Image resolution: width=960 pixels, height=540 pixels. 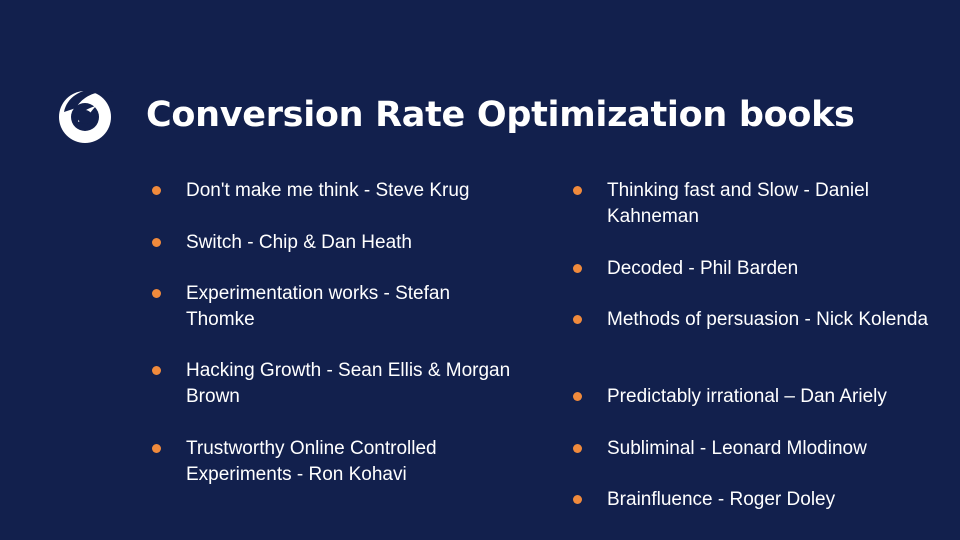 What do you see at coordinates (768, 319) in the screenshot?
I see `book-title: Methods of persuasion - Nick Kolenda` at bounding box center [768, 319].